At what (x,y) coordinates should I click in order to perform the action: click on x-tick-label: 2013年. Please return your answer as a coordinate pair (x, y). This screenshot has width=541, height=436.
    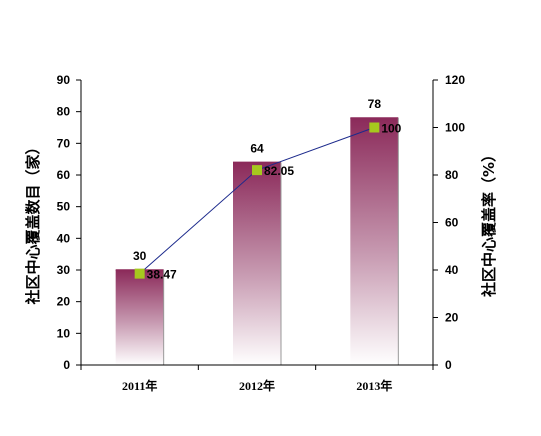
    Looking at the image, I should click on (374, 385).